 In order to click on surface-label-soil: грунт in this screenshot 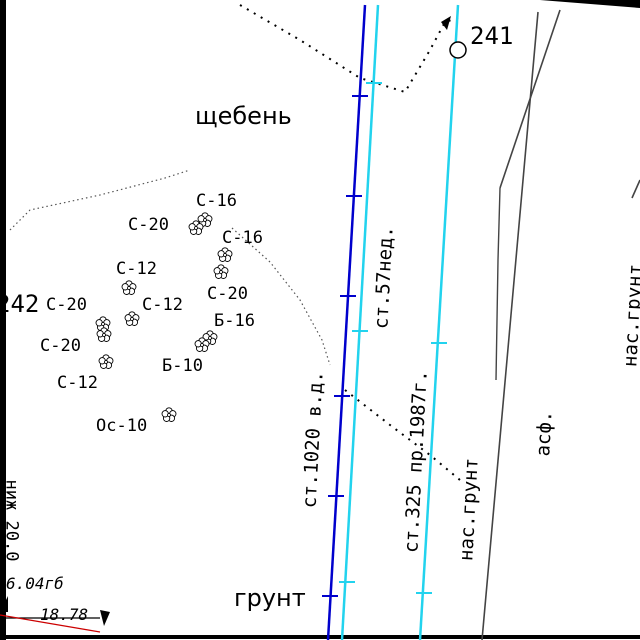, I will do `click(270, 598)`.